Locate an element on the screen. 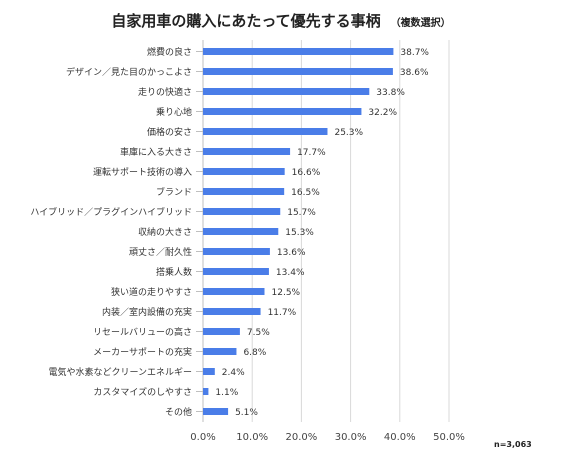 The image size is (562, 459). data-label: 13.4% is located at coordinates (290, 273).